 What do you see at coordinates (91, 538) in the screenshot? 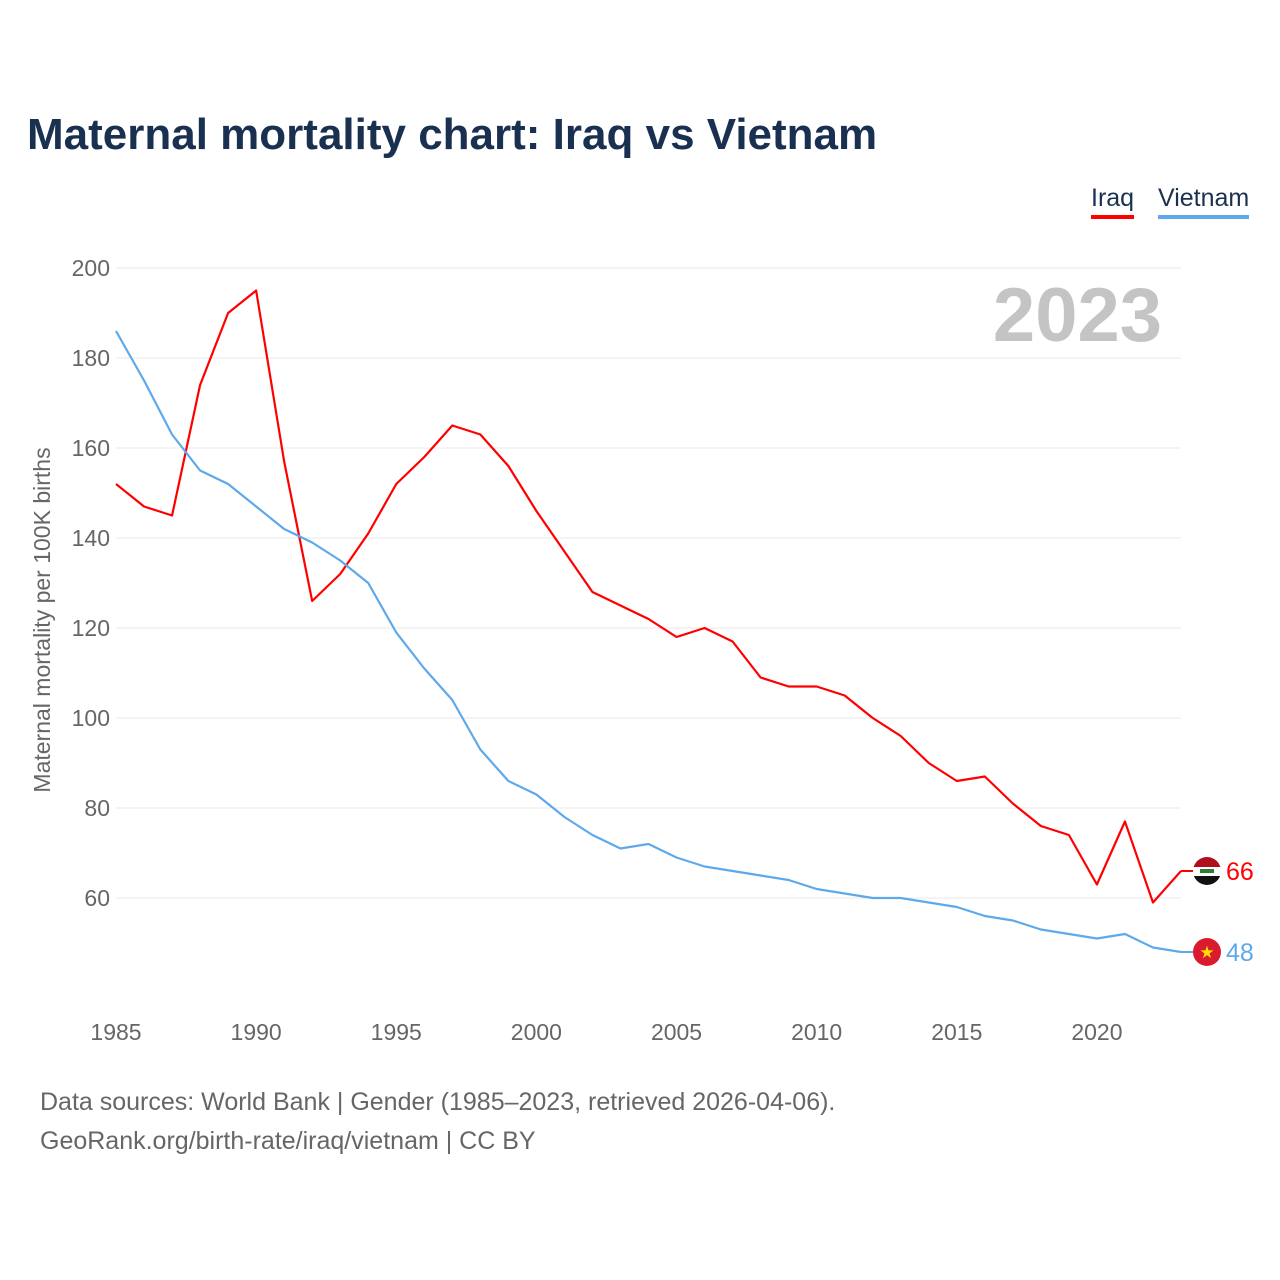
I see `y-tick-label: 140` at bounding box center [91, 538].